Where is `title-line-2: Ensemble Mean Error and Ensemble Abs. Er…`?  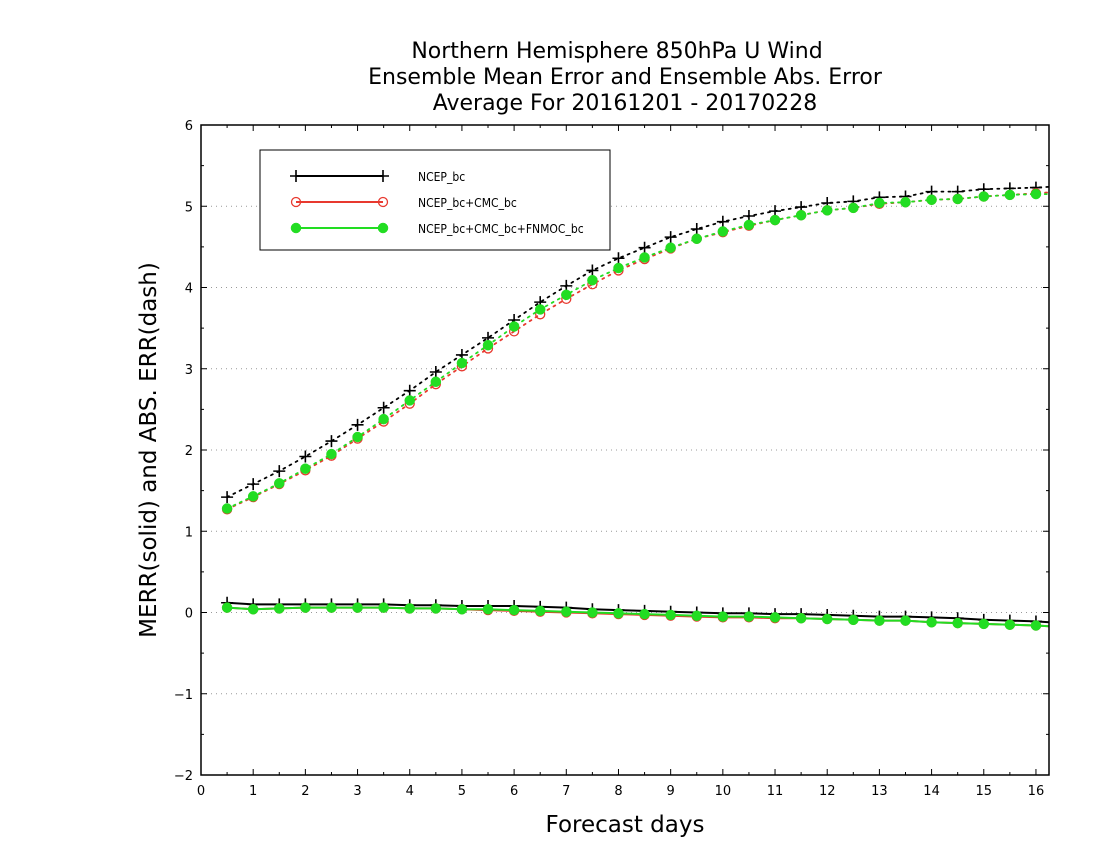 title-line-2: Ensemble Mean Error and Ensemble Abs. Er… is located at coordinates (625, 77).